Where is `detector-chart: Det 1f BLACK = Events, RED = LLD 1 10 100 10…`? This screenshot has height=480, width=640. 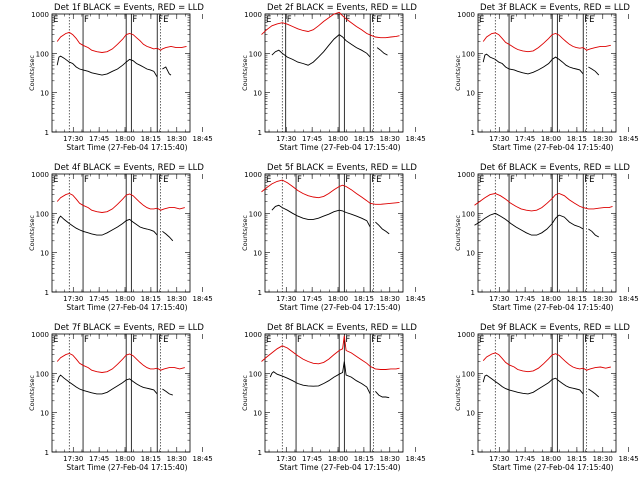 detector-chart: Det 1f BLACK = Events, RED = LLD 1 10 100 10… is located at coordinates (120, 77).